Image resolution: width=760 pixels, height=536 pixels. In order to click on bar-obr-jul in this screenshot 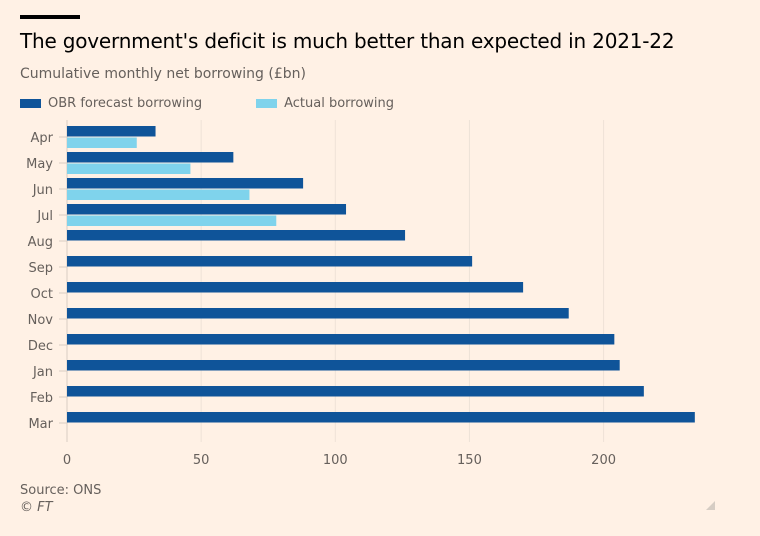, I will do `click(207, 209)`.